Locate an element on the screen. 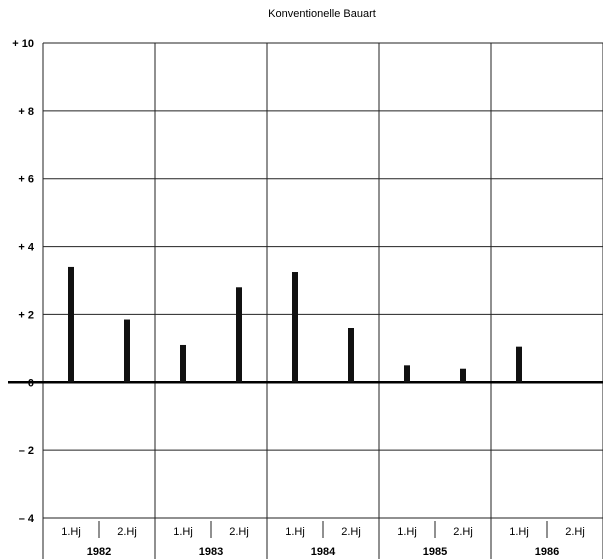 The image size is (603, 559). y-tick-label: – 2 is located at coordinates (26, 451).